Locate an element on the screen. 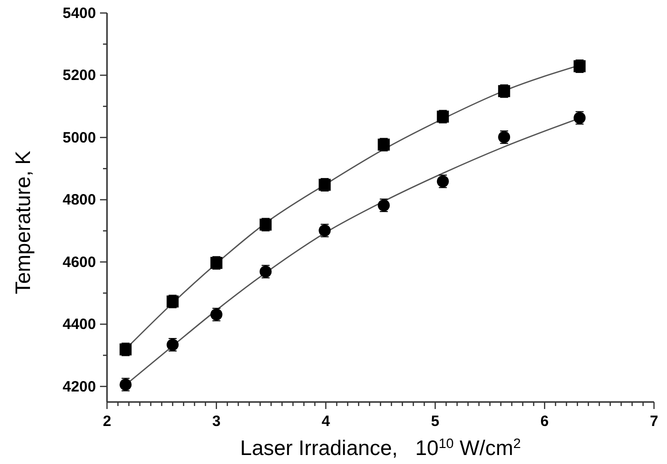 This screenshot has height=464, width=667. x-tick-label: 5 is located at coordinates (435, 421).